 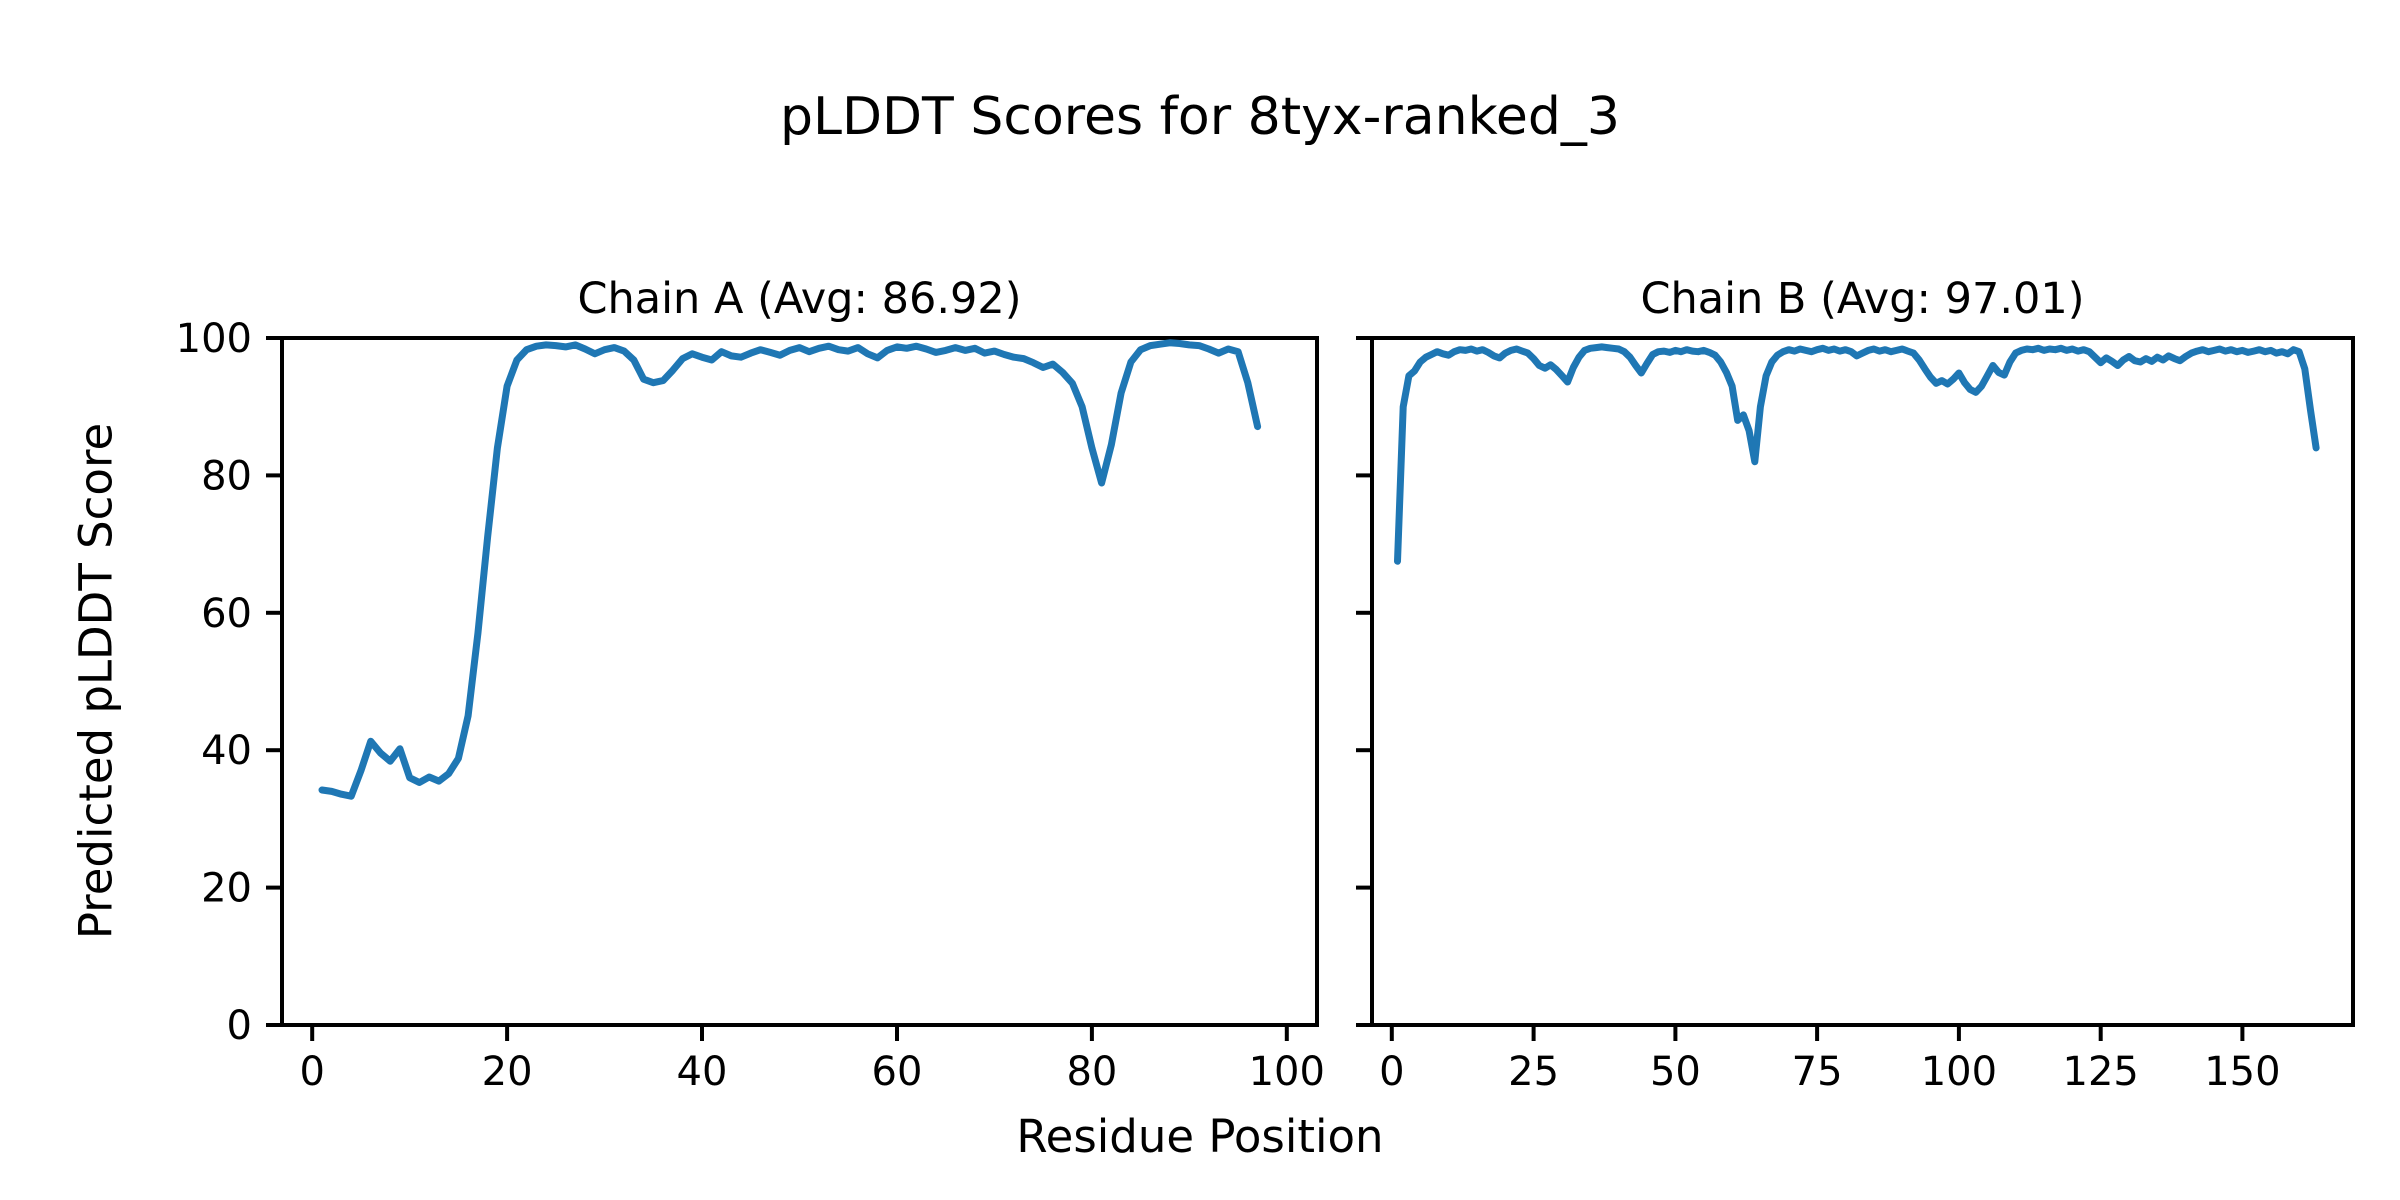 I want to click on chain-a-x-tick-label: 40, so click(x=702, y=1072).